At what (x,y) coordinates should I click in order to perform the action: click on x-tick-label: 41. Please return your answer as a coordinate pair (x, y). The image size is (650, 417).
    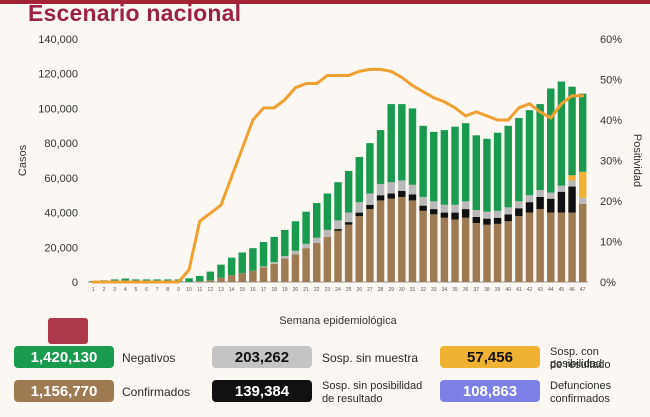
    Looking at the image, I should click on (519, 290).